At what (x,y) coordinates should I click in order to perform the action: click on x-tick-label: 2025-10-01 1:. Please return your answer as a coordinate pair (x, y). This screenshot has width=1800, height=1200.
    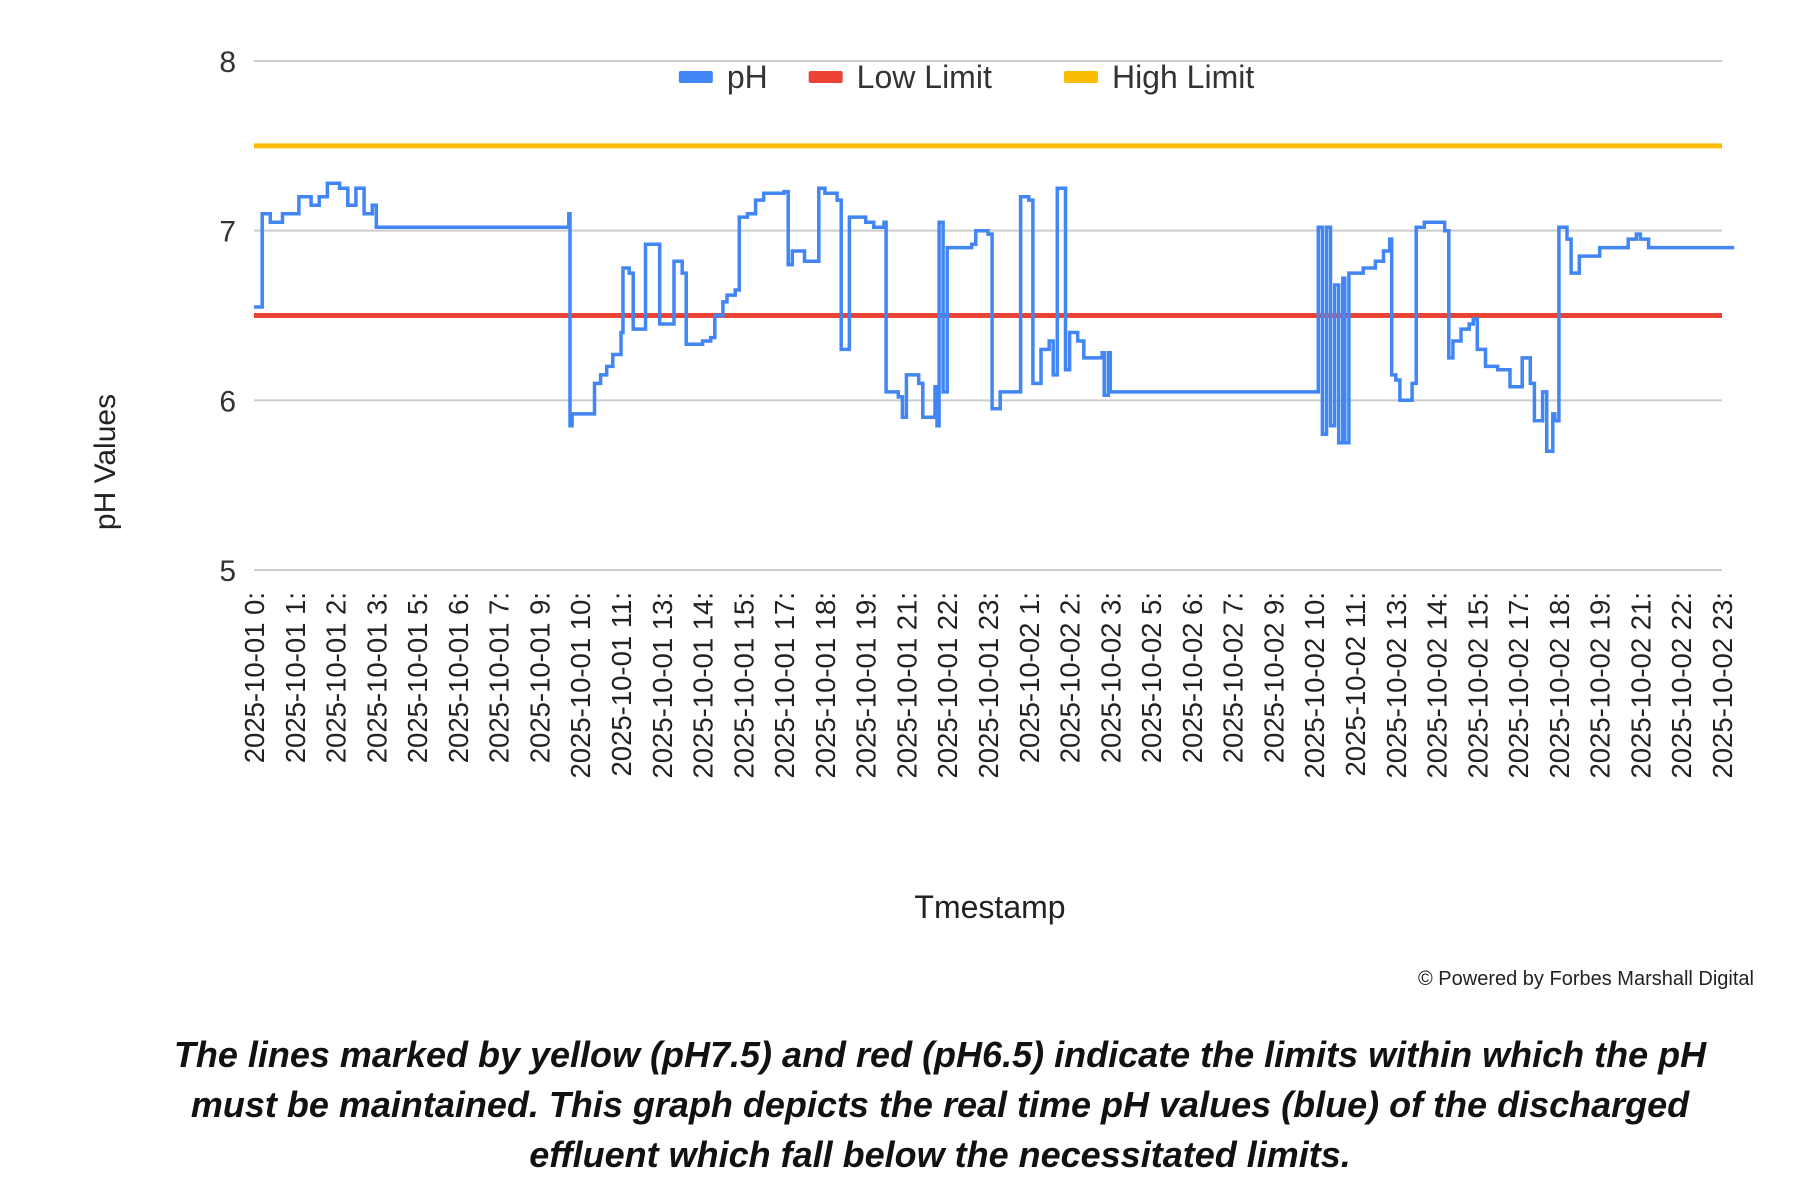
    Looking at the image, I should click on (295, 677).